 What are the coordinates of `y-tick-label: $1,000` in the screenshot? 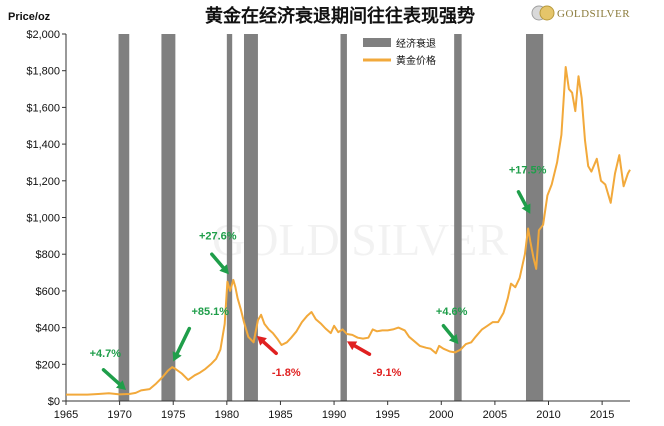 It's located at (43, 219).